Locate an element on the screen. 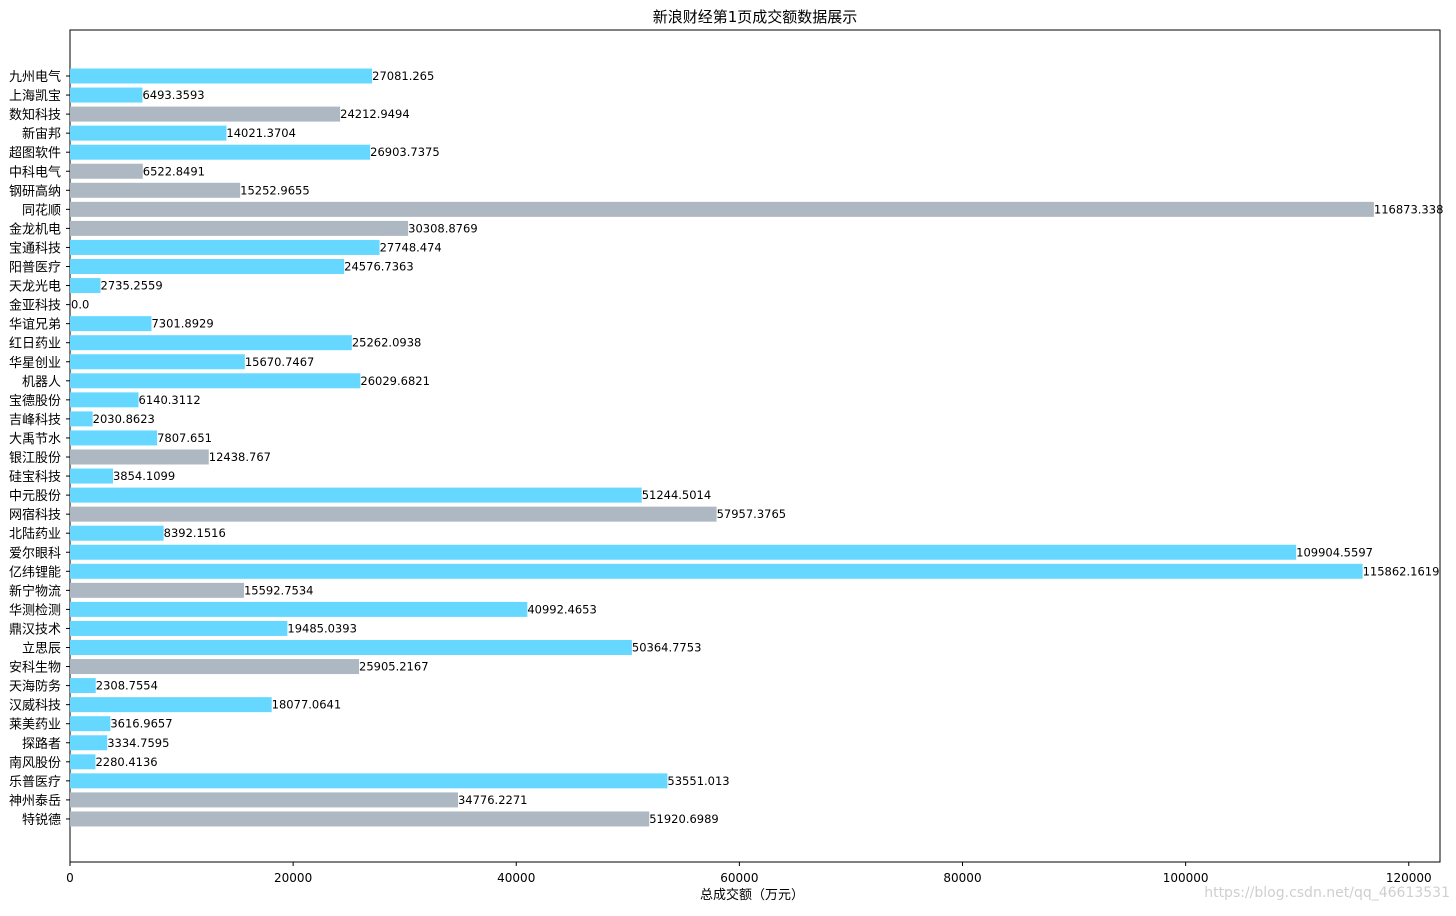 Image resolution: width=1456 pixels, height=916 pixels. y-category-label: 同花顺 is located at coordinates (41, 210).